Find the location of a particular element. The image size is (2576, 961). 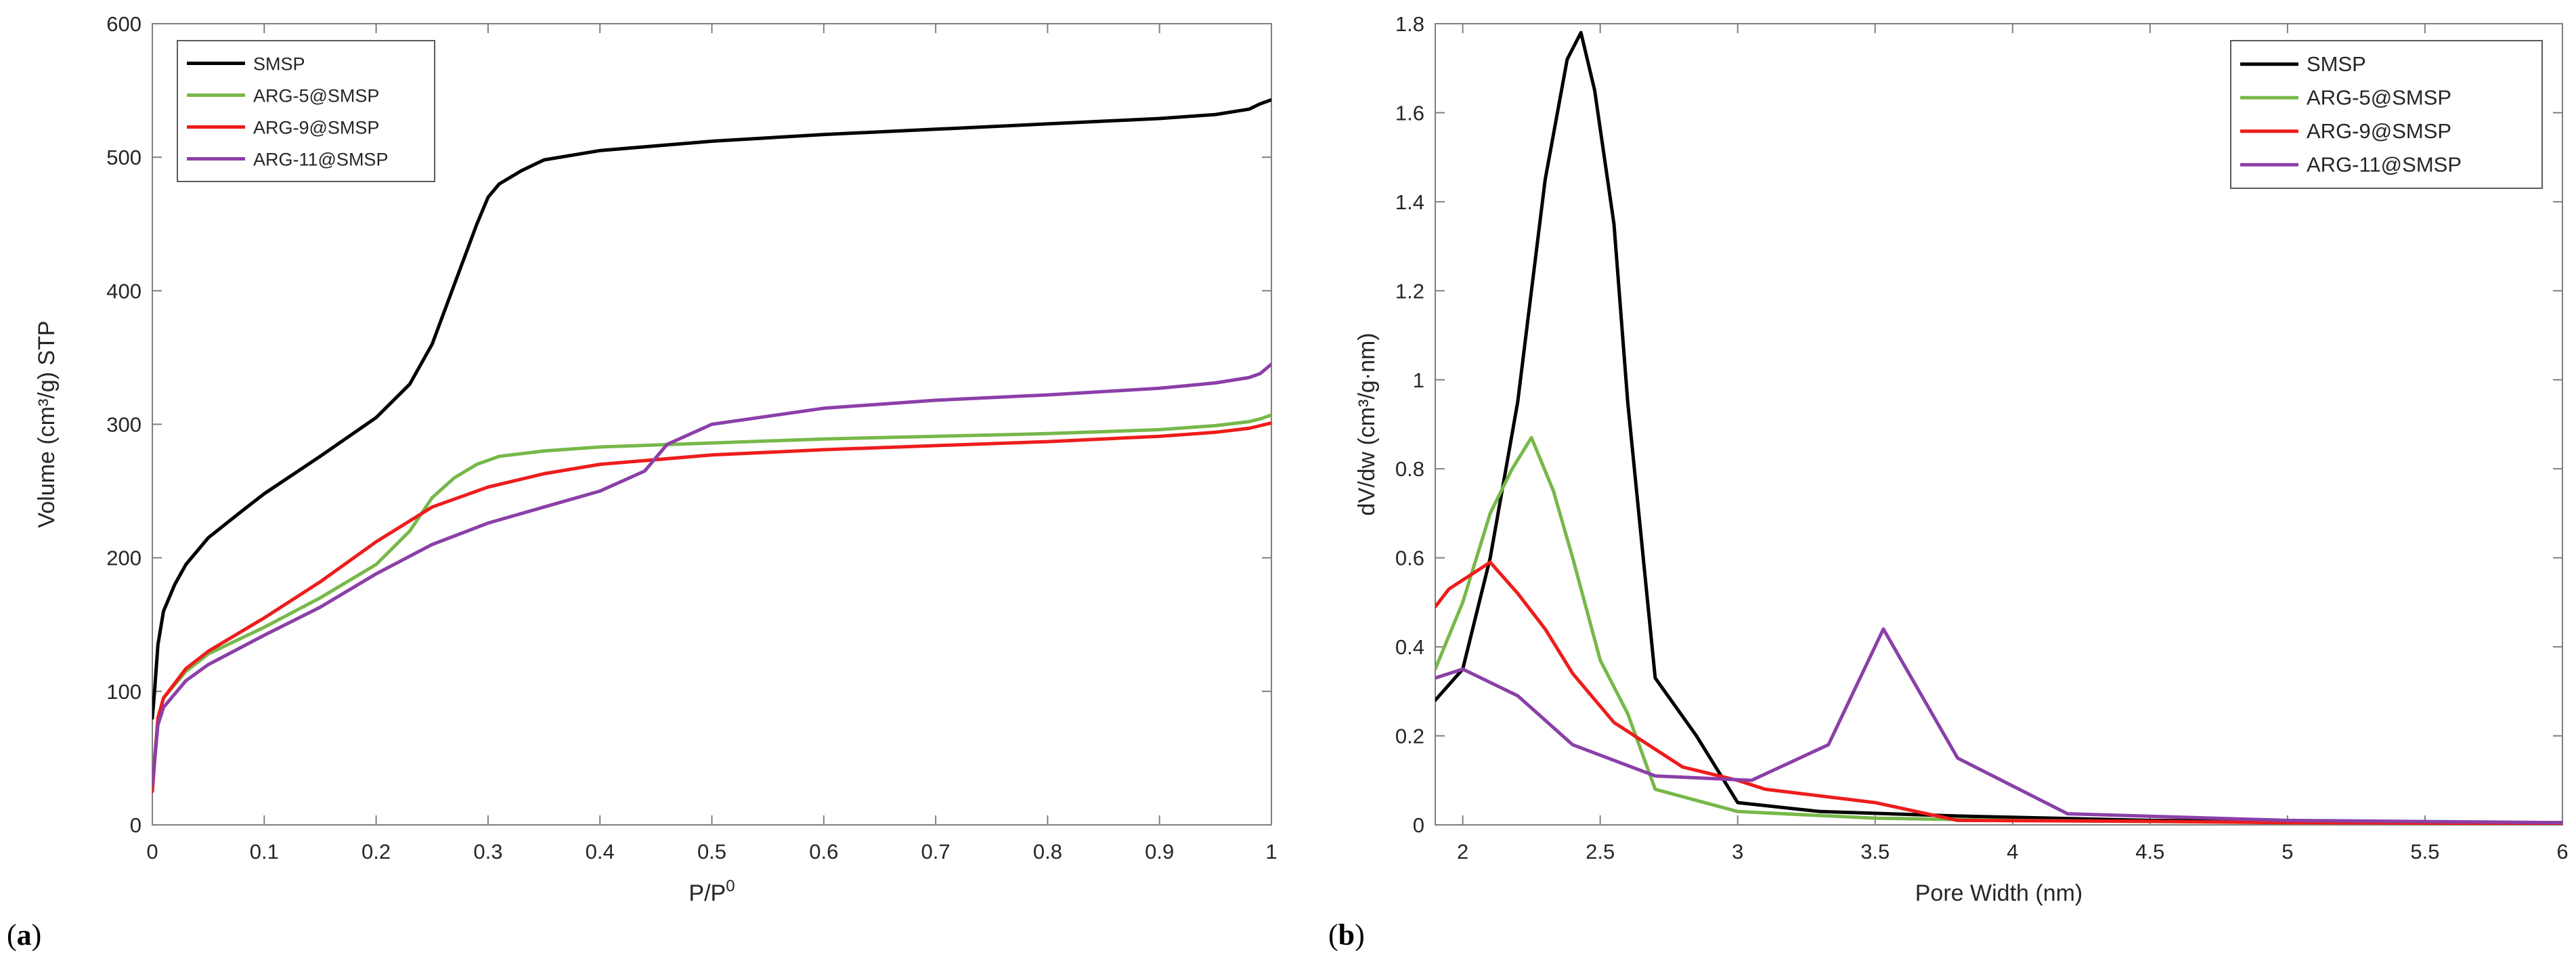

x-tick-label: 5.5 is located at coordinates (2424, 851).